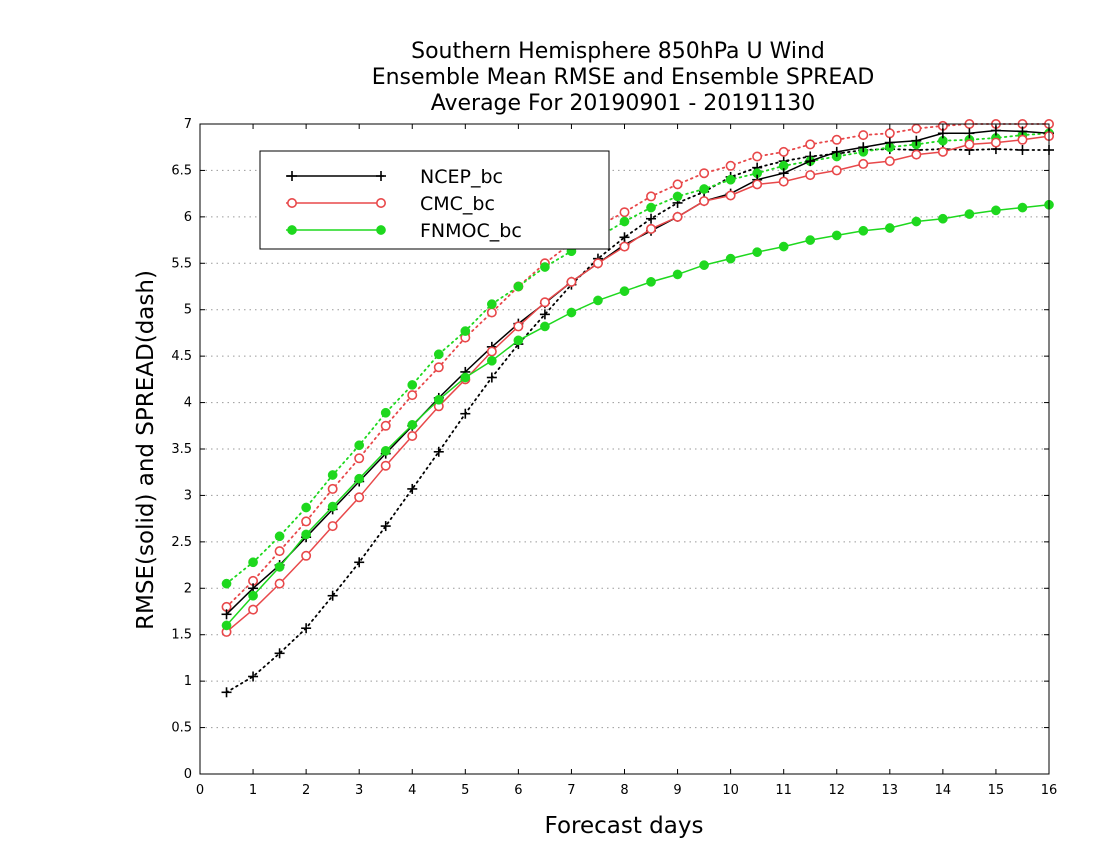  Describe the element at coordinates (471, 231) in the screenshot. I see `legend-label: FNMOC_bc` at that location.